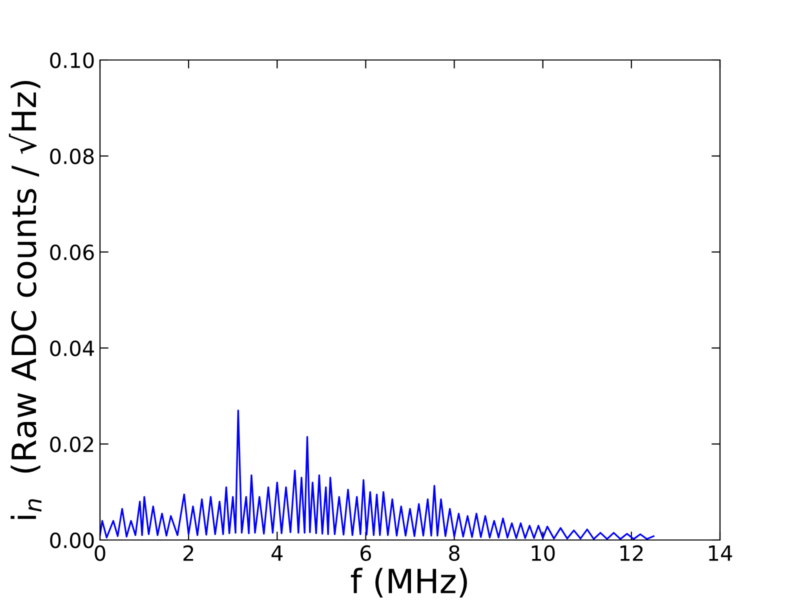  Describe the element at coordinates (25, 299) in the screenshot. I see `y-axis-title: i$_{n}$ (Raw ADC counts / √Hz)` at that location.